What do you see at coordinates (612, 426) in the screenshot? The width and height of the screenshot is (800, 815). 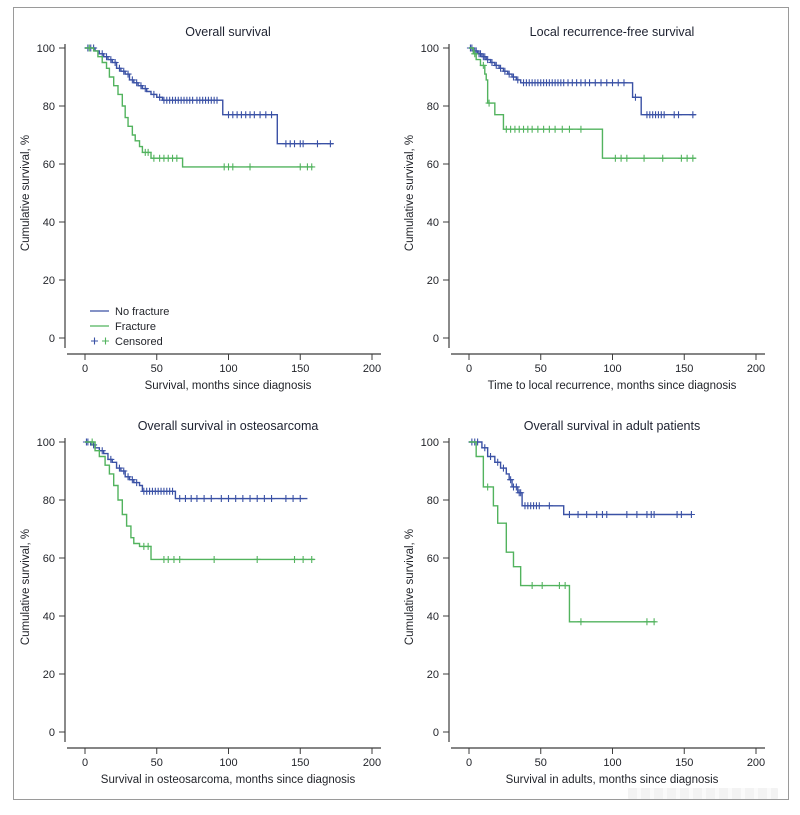 I see `panel-title: Overall survival in adult patients` at bounding box center [612, 426].